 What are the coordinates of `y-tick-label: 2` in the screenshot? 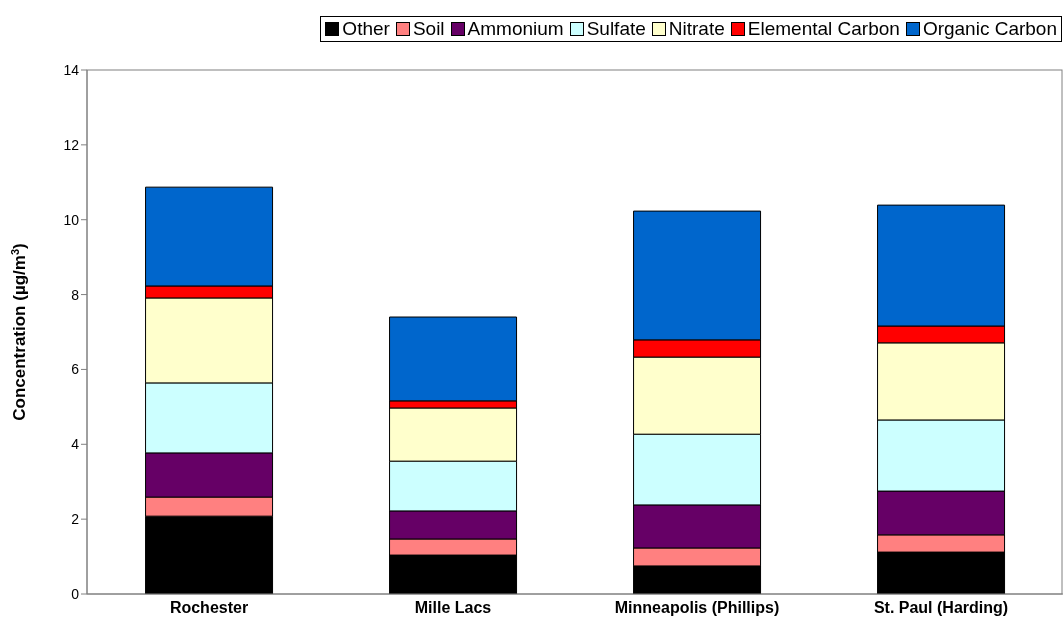 It's located at (75, 519).